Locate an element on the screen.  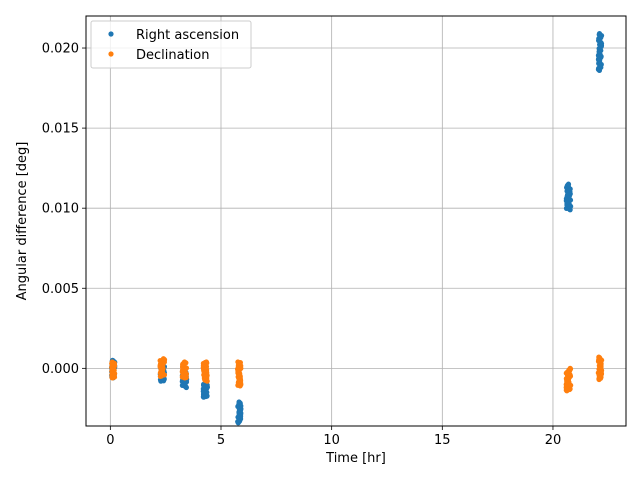
y-tick-label: 0.005 is located at coordinates (60, 289).